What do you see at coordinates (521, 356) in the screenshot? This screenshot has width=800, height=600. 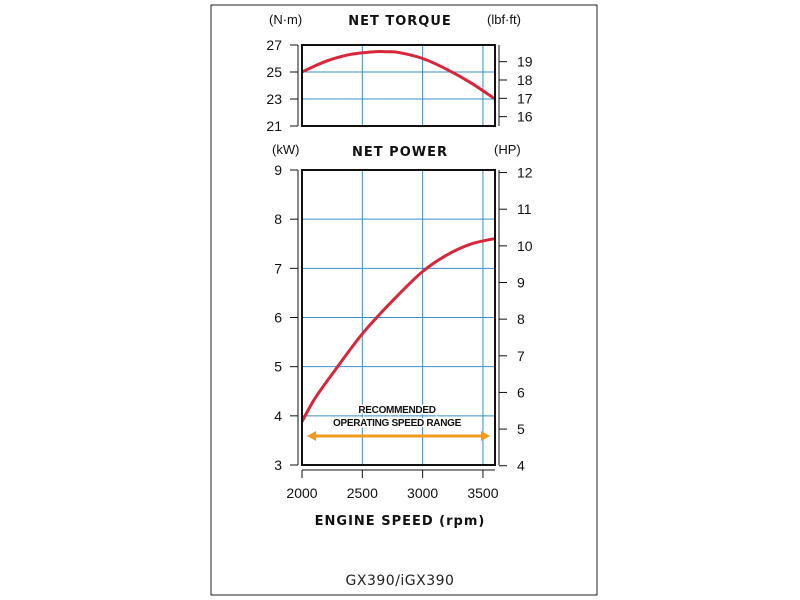 I see `power-right-tick-label: 7` at bounding box center [521, 356].